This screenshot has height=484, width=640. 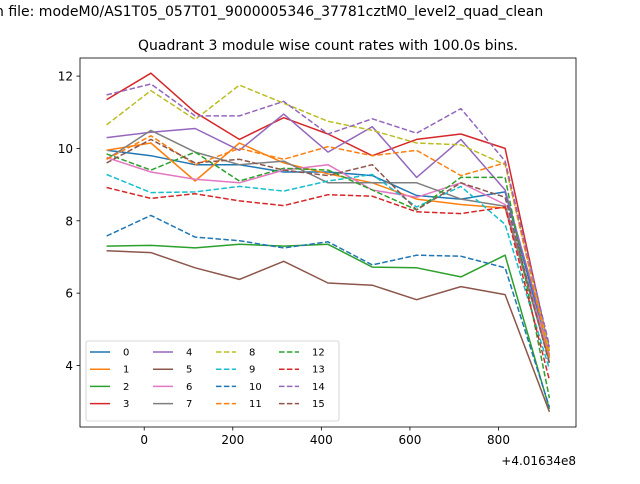 What do you see at coordinates (126, 353) in the screenshot?
I see `legend-label-0: 0` at bounding box center [126, 353].